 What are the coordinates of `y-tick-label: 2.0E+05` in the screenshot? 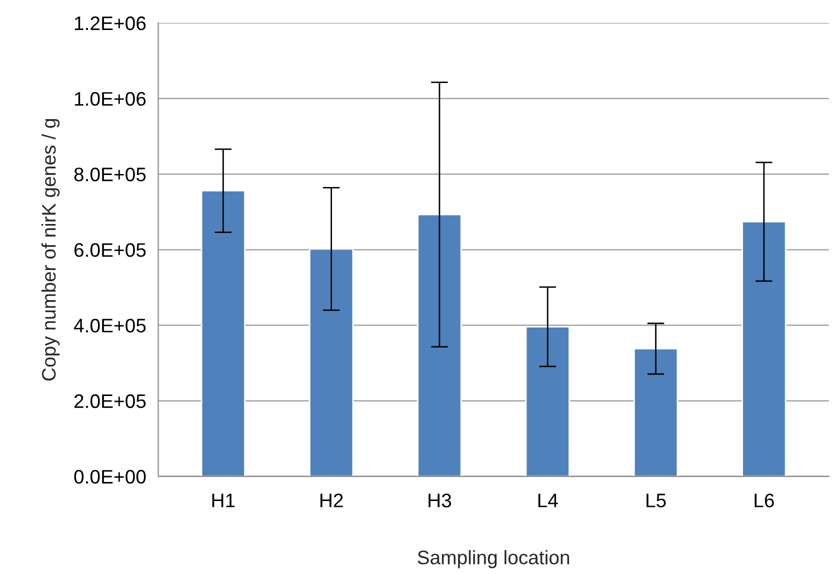 It's located at (110, 401).